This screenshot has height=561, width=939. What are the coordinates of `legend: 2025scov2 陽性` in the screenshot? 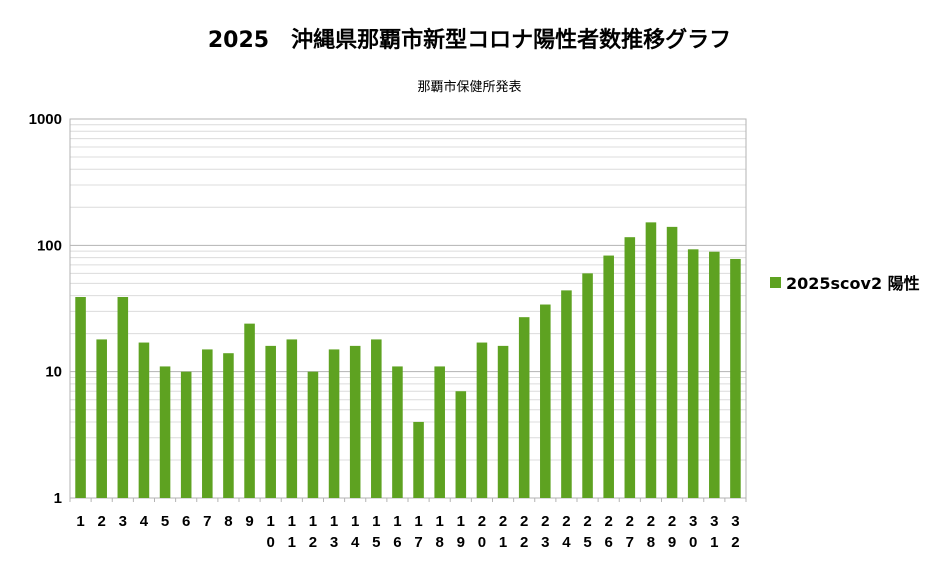 It's located at (845, 282).